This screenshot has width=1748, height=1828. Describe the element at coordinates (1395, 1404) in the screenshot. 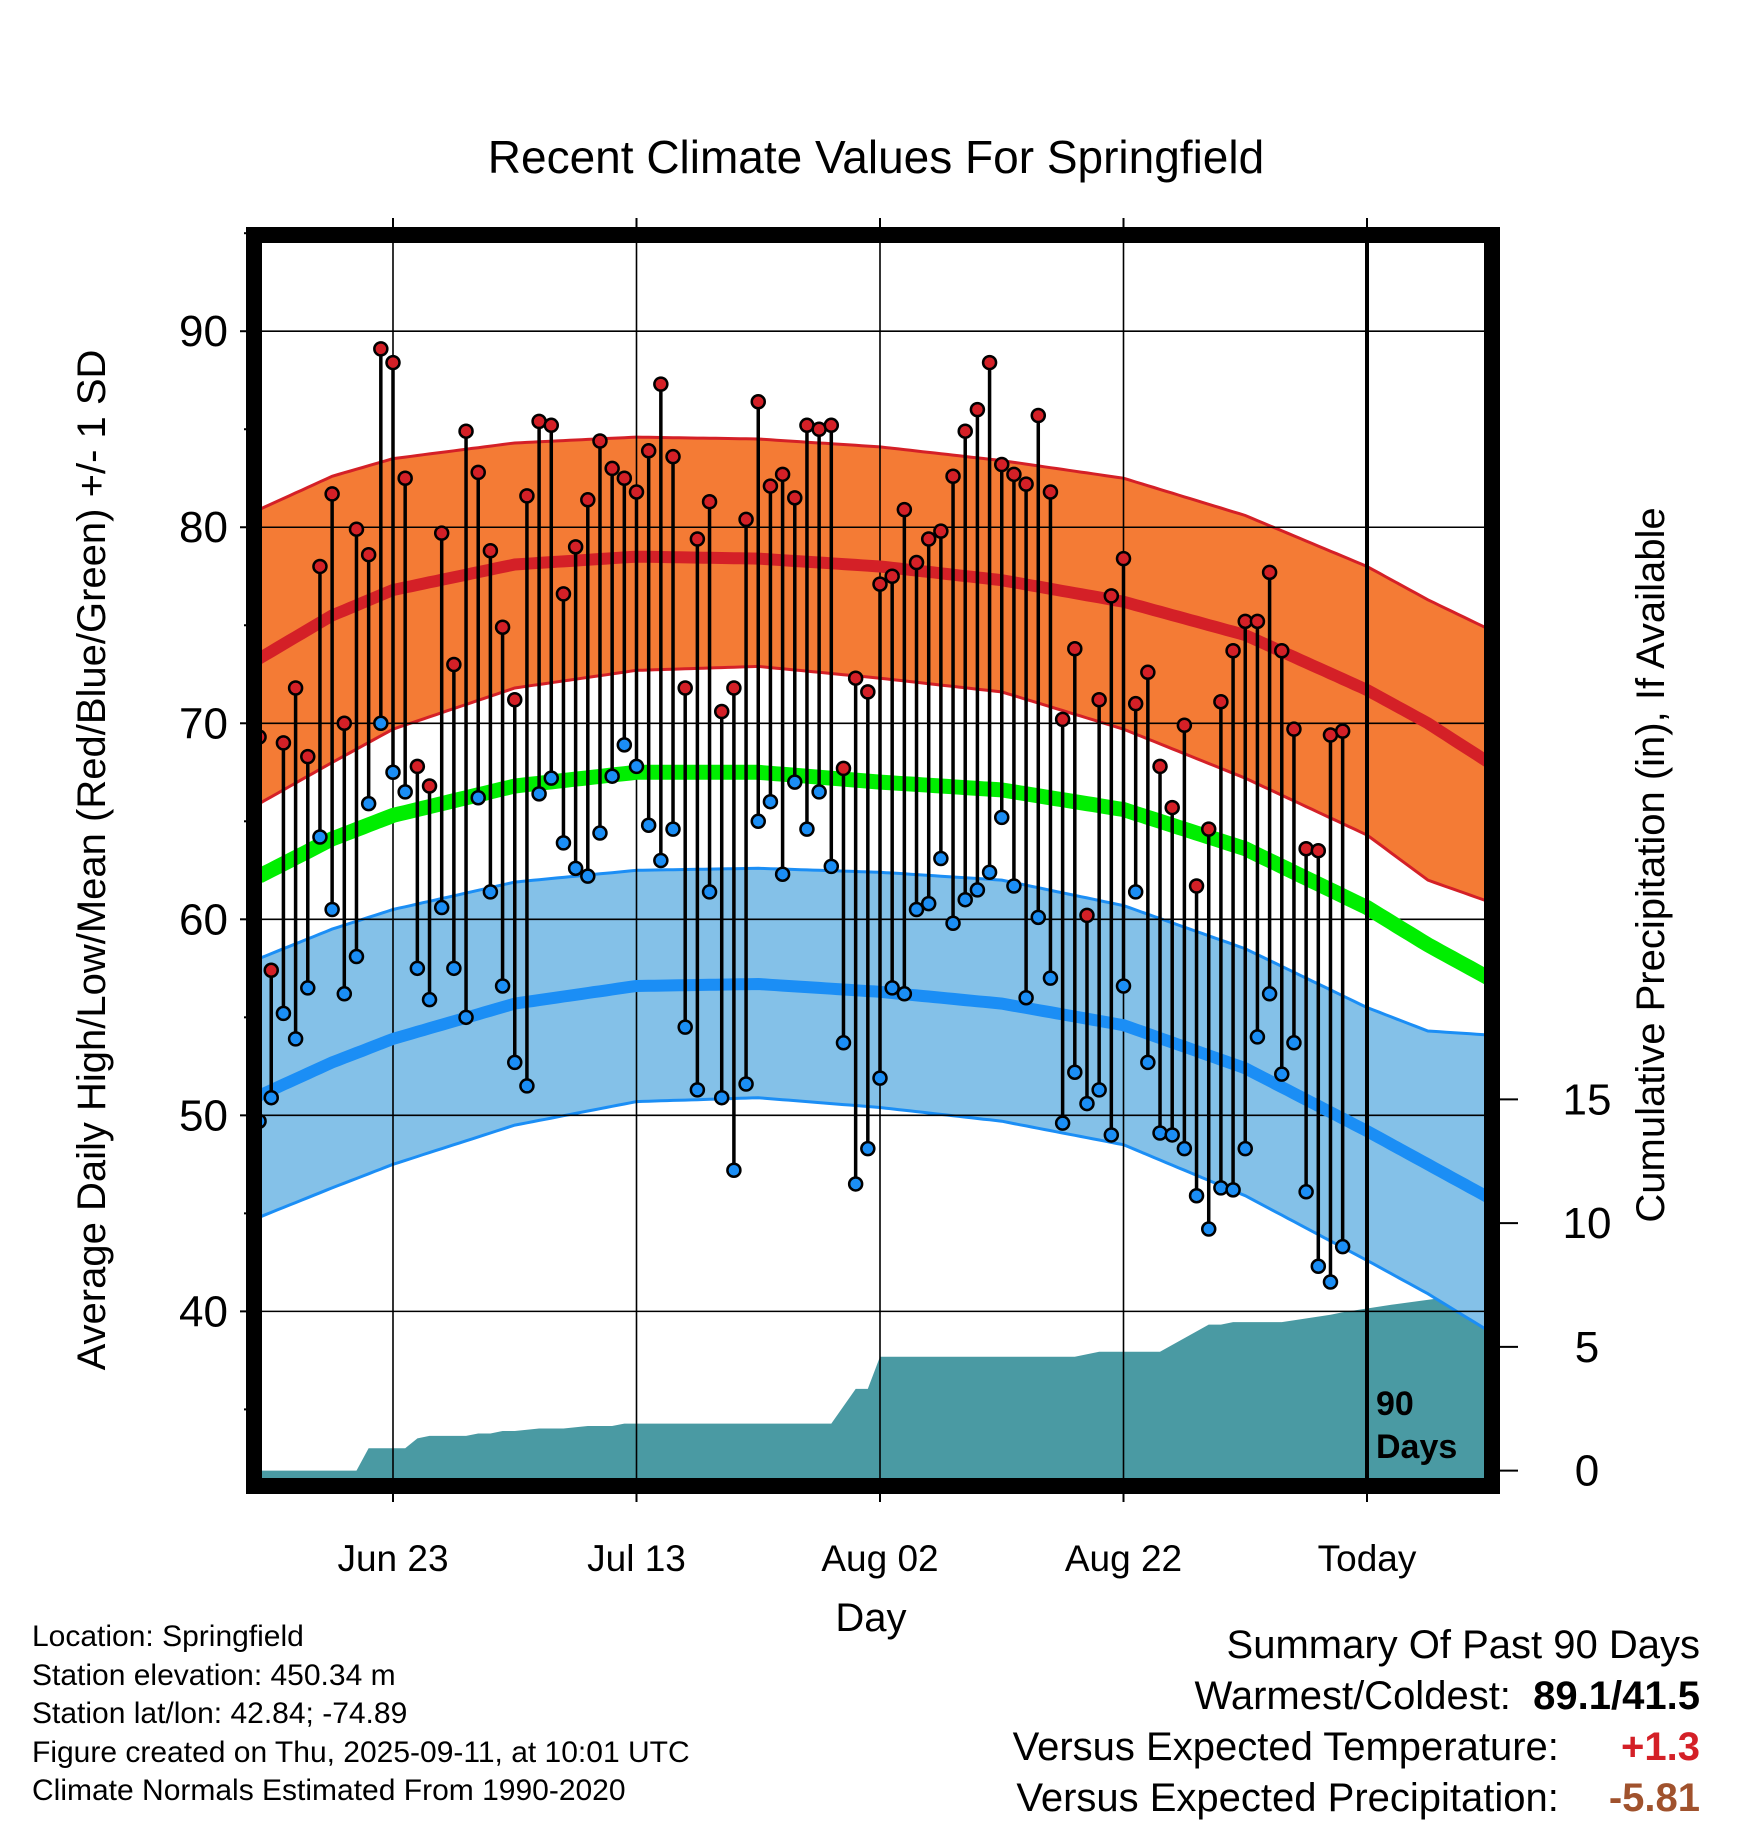

I see `today-days-number: 90` at that location.